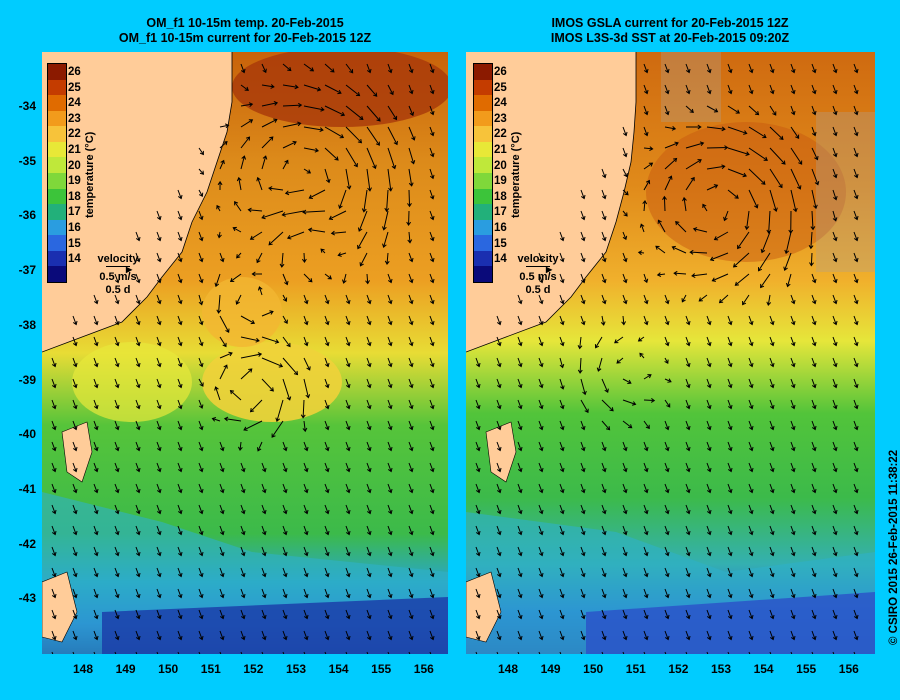  Describe the element at coordinates (245, 23) in the screenshot. I see `left-title-line1: OM_f1 10-15m temp. 20-Feb-2015` at that location.